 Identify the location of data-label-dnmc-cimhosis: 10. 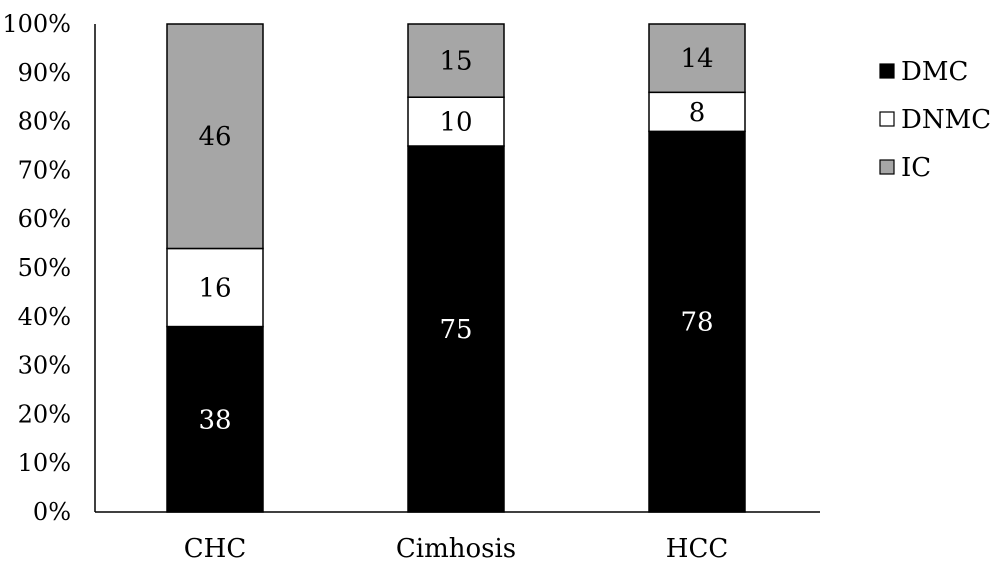
(455, 123).